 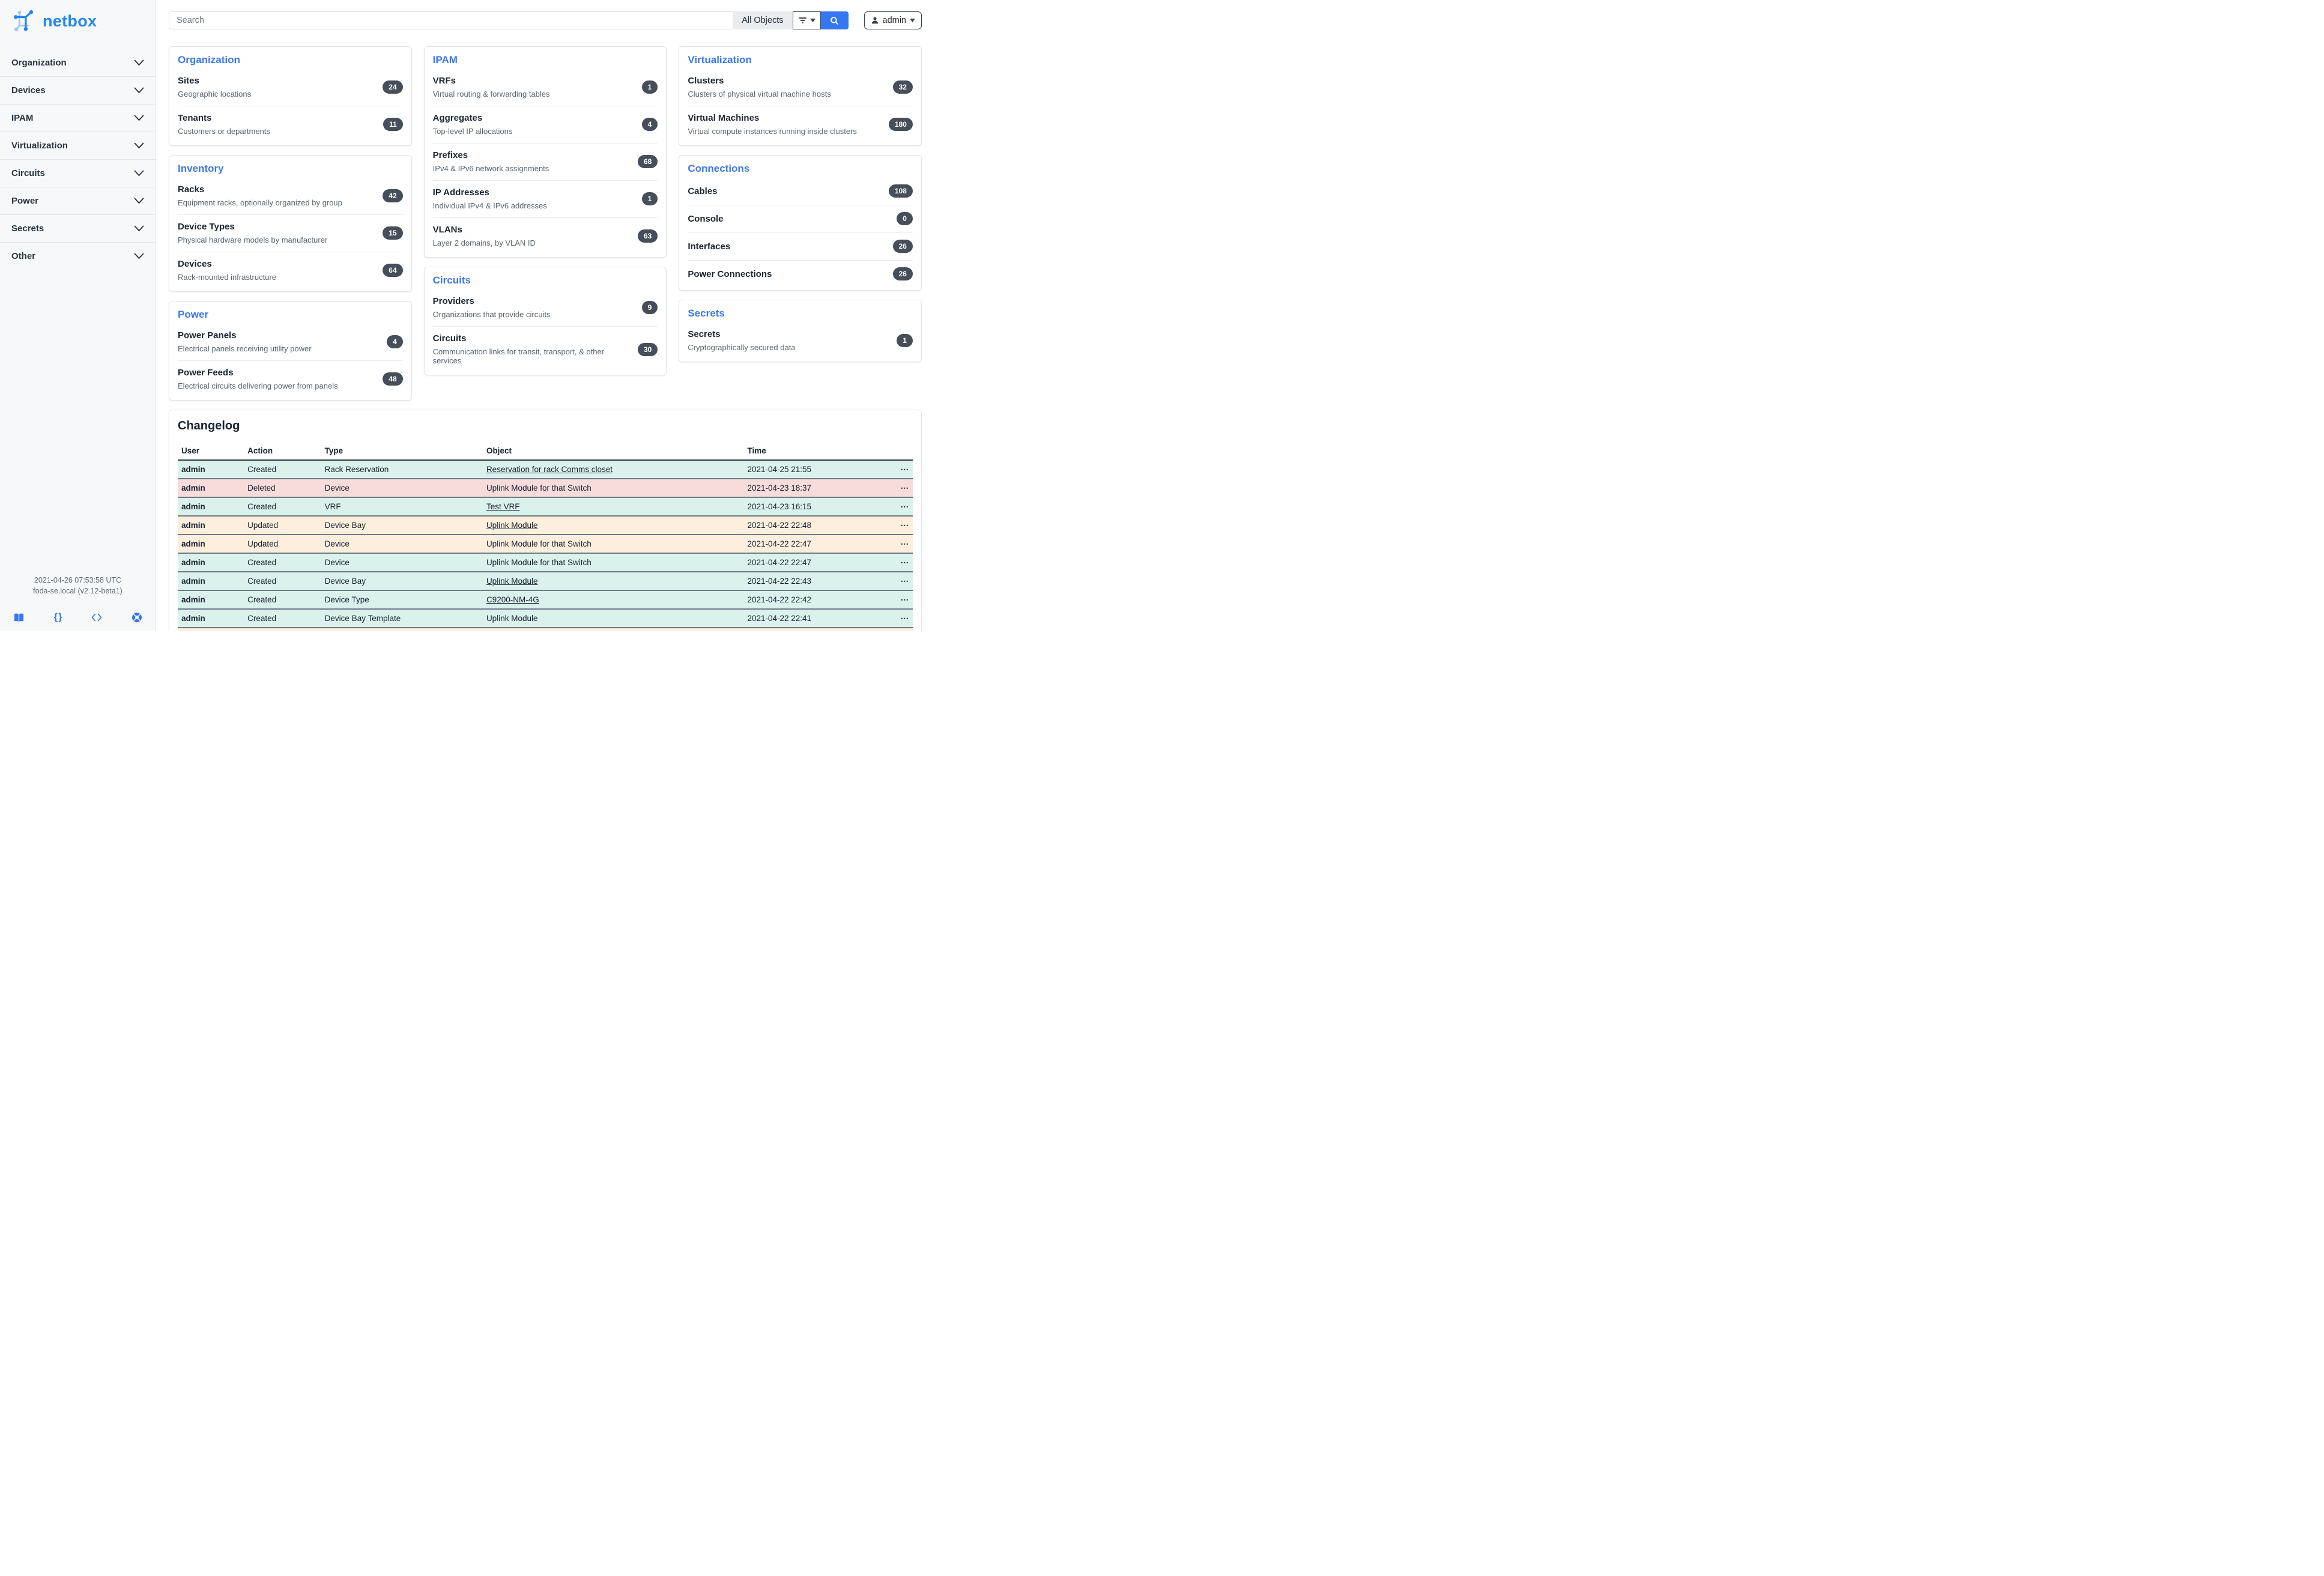 I want to click on sidebar-item-devices: Devices, so click(x=78, y=90).